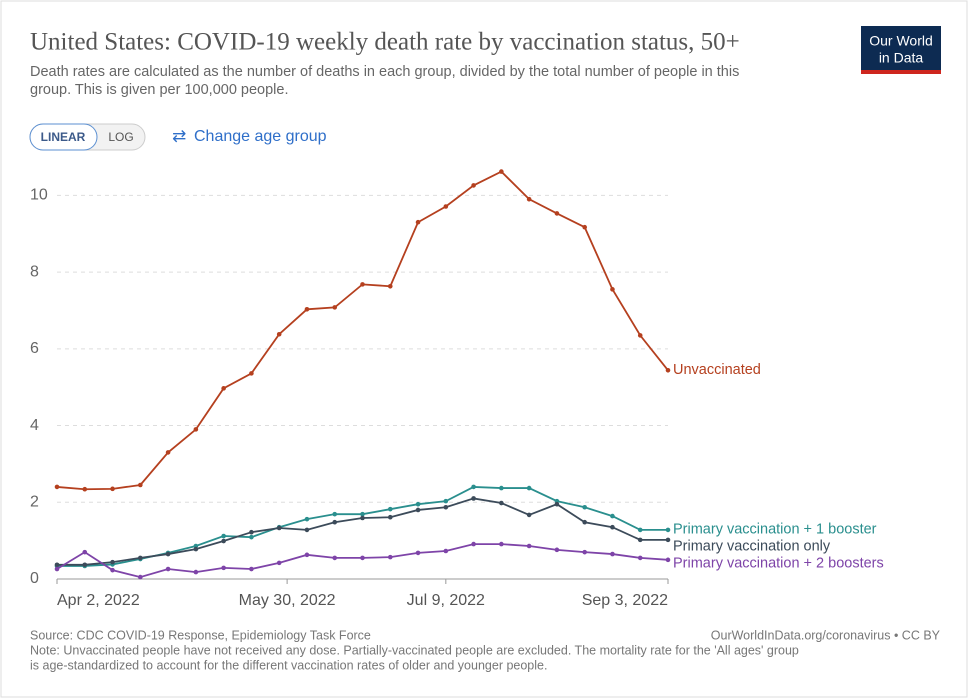 The width and height of the screenshot is (968, 698). Describe the element at coordinates (179, 135) in the screenshot. I see `swap-icon: ⇄` at that location.